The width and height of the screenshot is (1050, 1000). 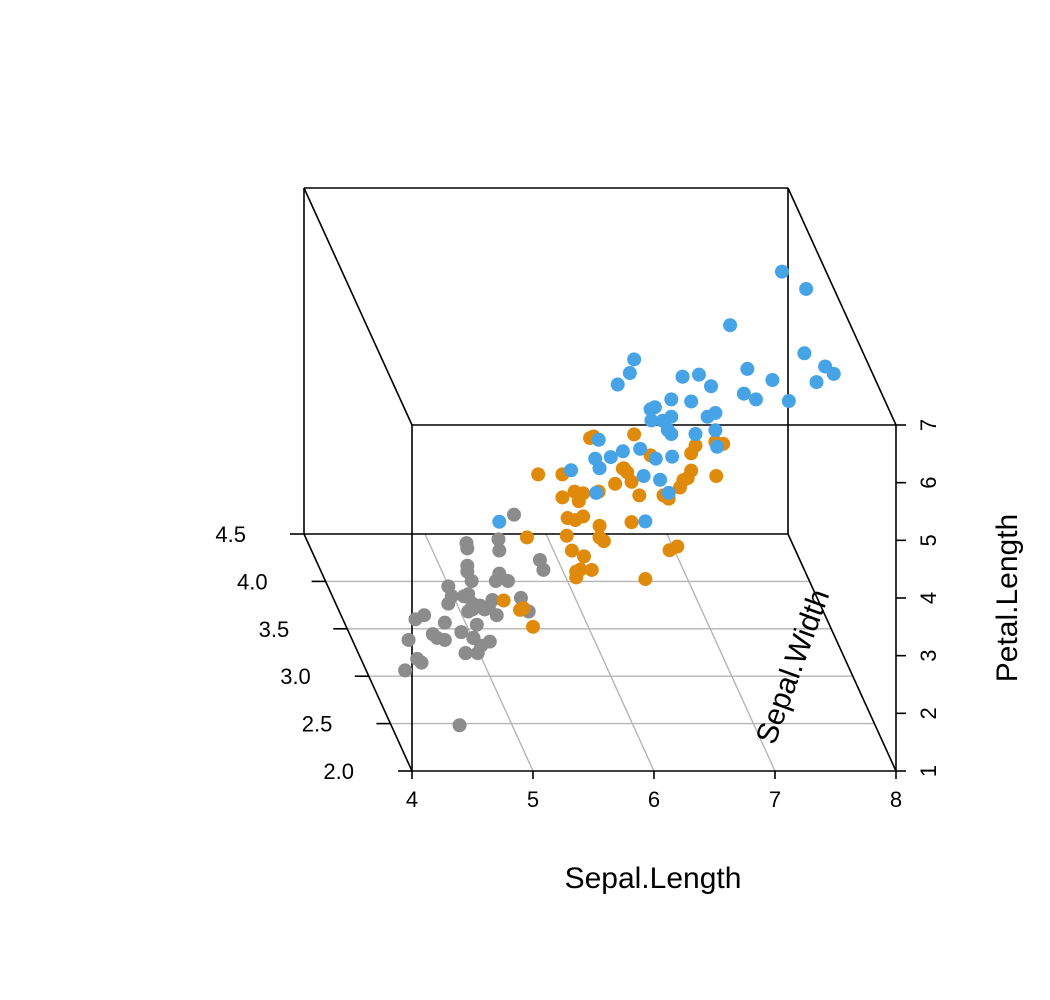 What do you see at coordinates (533, 799) in the screenshot?
I see `x-tick-label: 5` at bounding box center [533, 799].